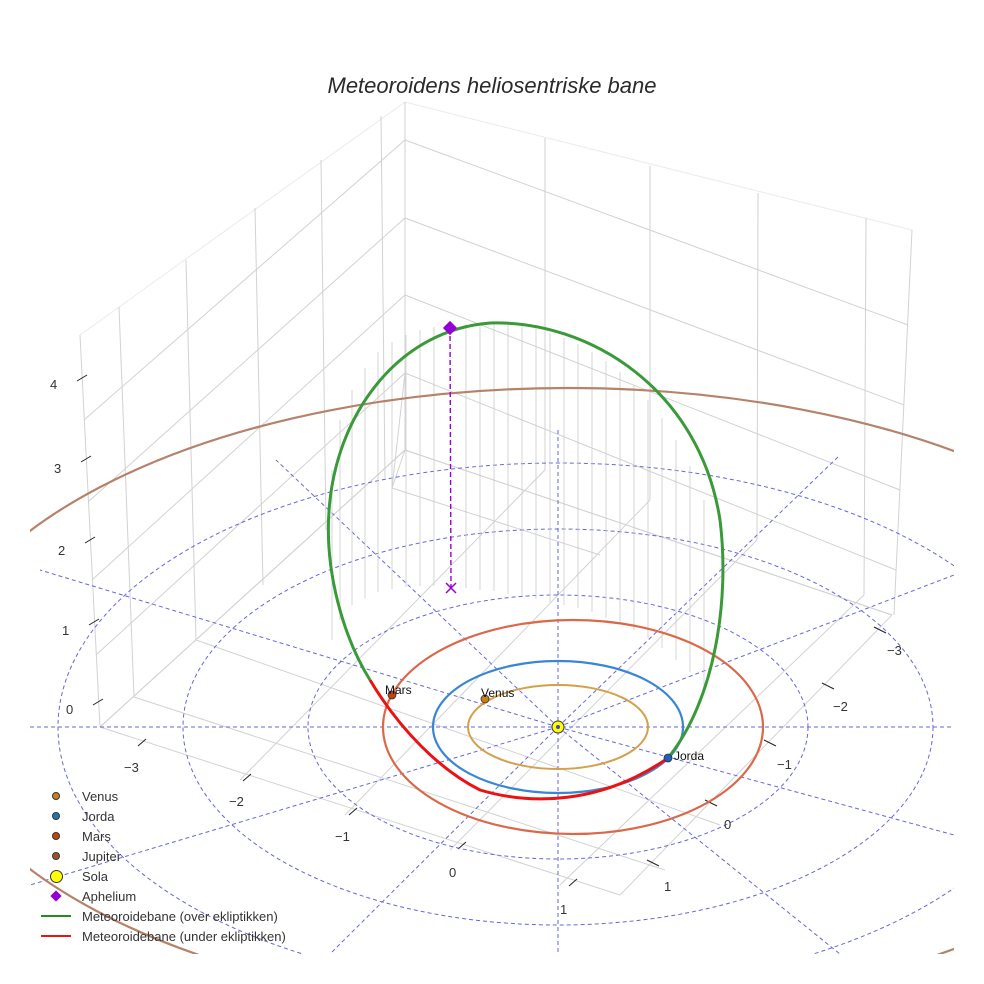 The height and width of the screenshot is (984, 984). What do you see at coordinates (689, 756) in the screenshot?
I see `earth-label: Jorda` at bounding box center [689, 756].